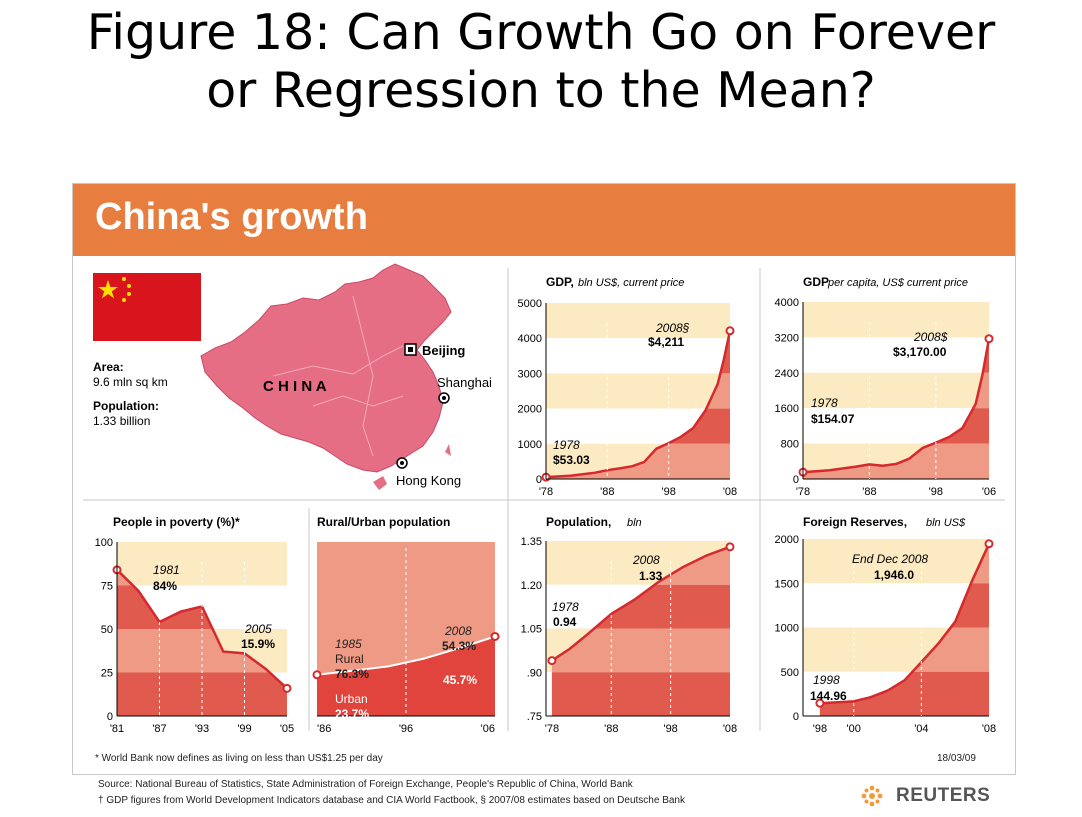 Image resolution: width=1082 pixels, height=817 pixels. What do you see at coordinates (530, 374) in the screenshot?
I see `gdp-ytick-label: 3000` at bounding box center [530, 374].